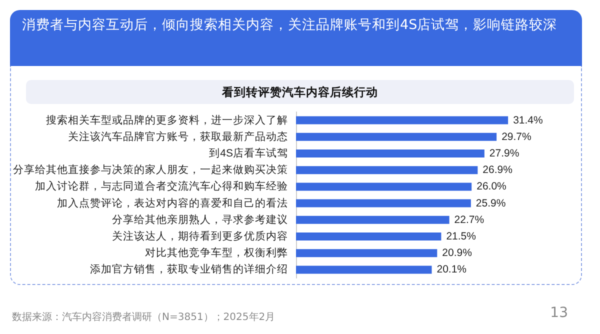  Describe the element at coordinates (167, 119) in the screenshot. I see `y-tick-label: 搜索相关车型或品牌的更多资料，进一步深入了解` at that location.